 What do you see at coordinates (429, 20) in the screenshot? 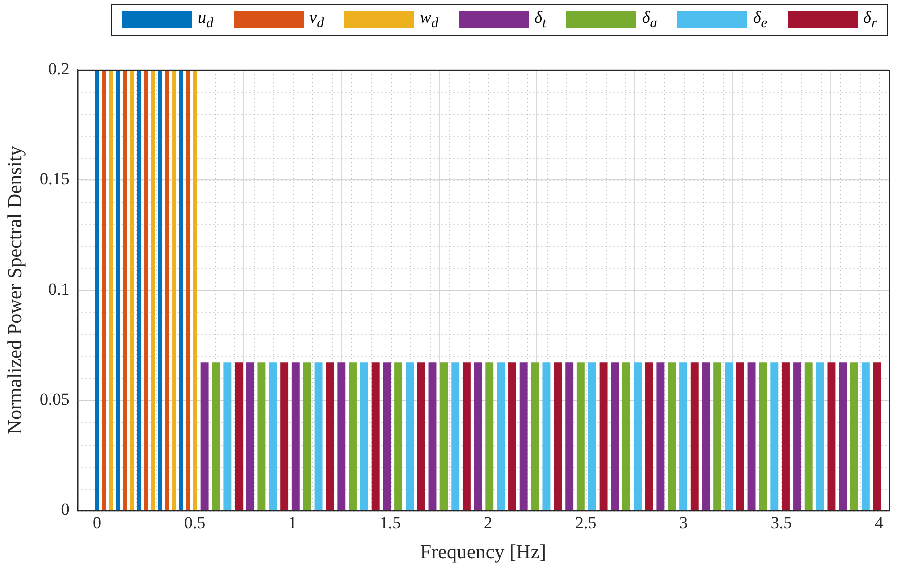
I see `legend-label: w$_{d}$` at bounding box center [429, 20].